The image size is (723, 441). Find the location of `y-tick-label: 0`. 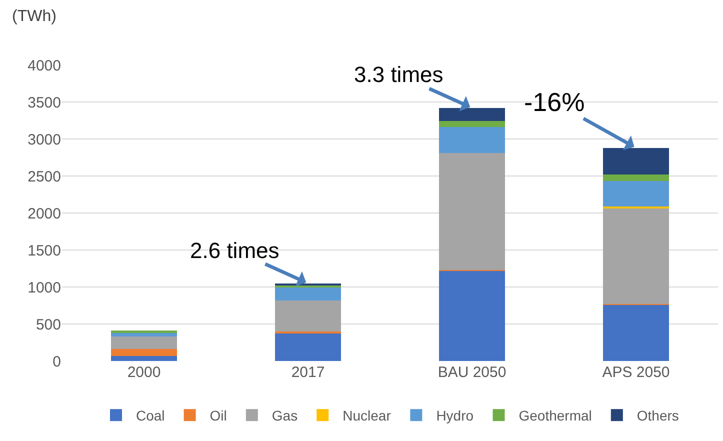

y-tick-label: 0 is located at coordinates (56, 361).